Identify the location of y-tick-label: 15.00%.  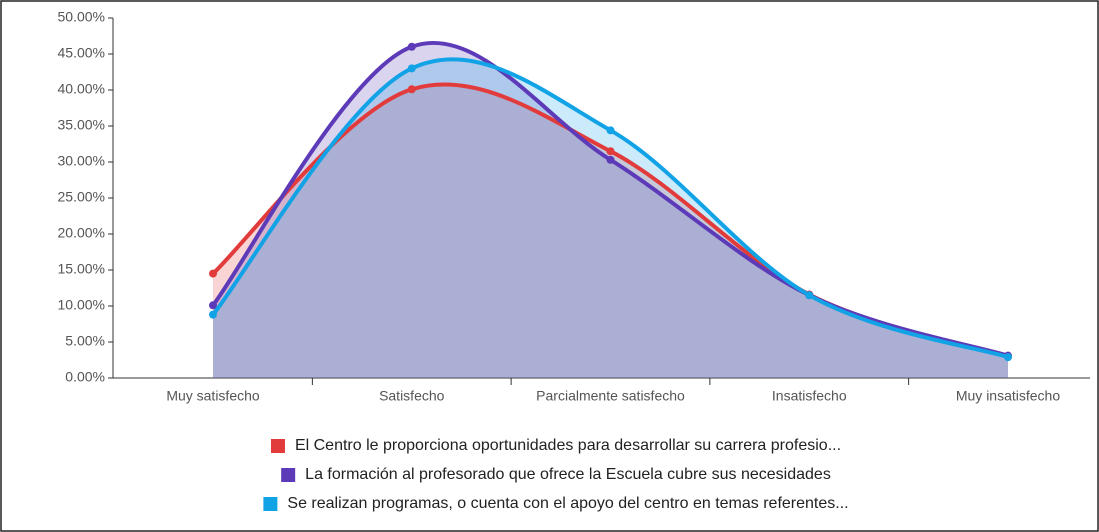
(81, 269).